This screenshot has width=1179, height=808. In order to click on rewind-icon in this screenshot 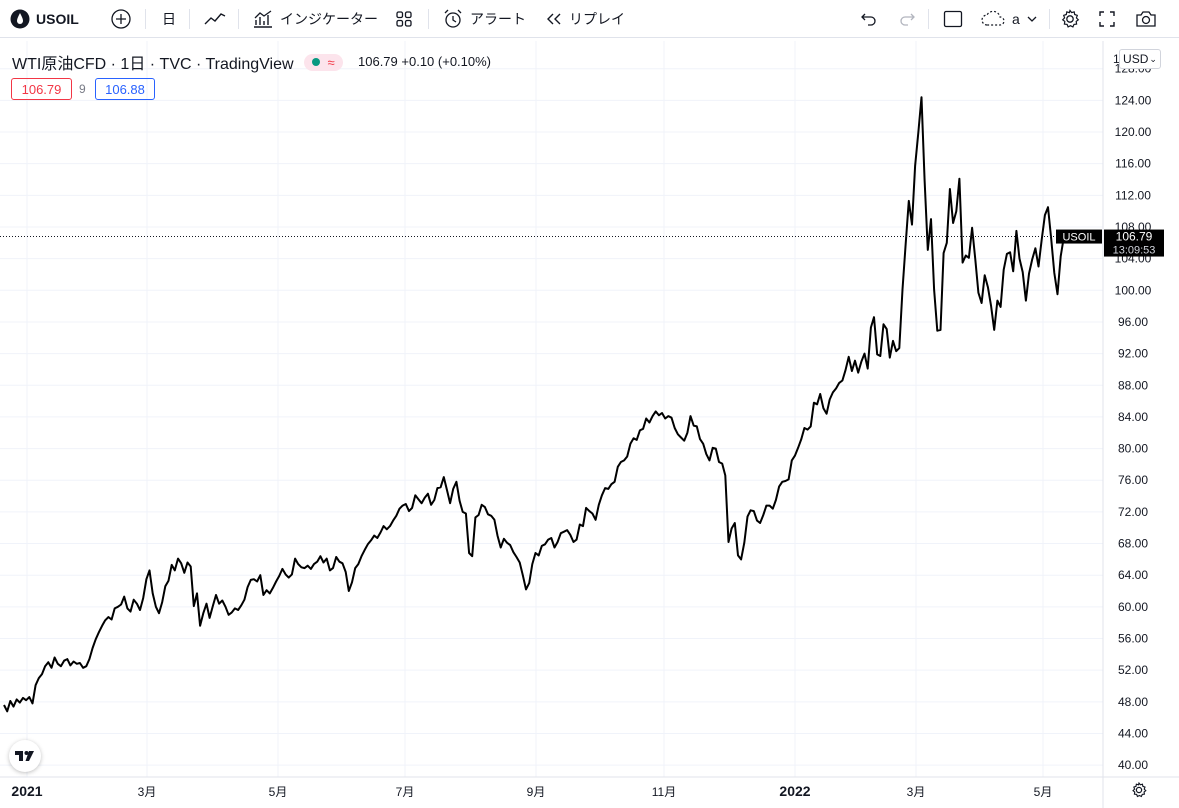, I will do `click(554, 19)`.